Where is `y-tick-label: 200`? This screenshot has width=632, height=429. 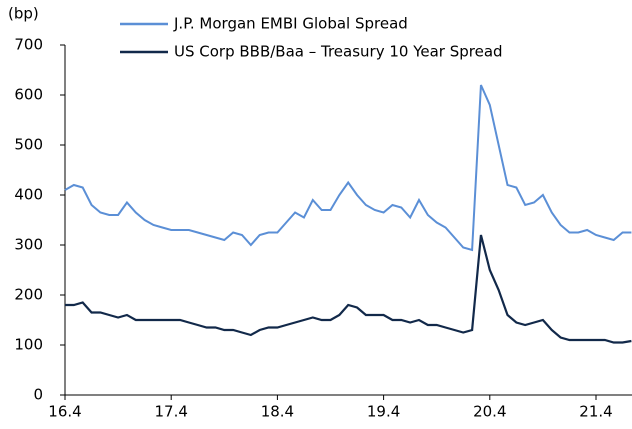 y-tick-label: 200 is located at coordinates (28, 295).